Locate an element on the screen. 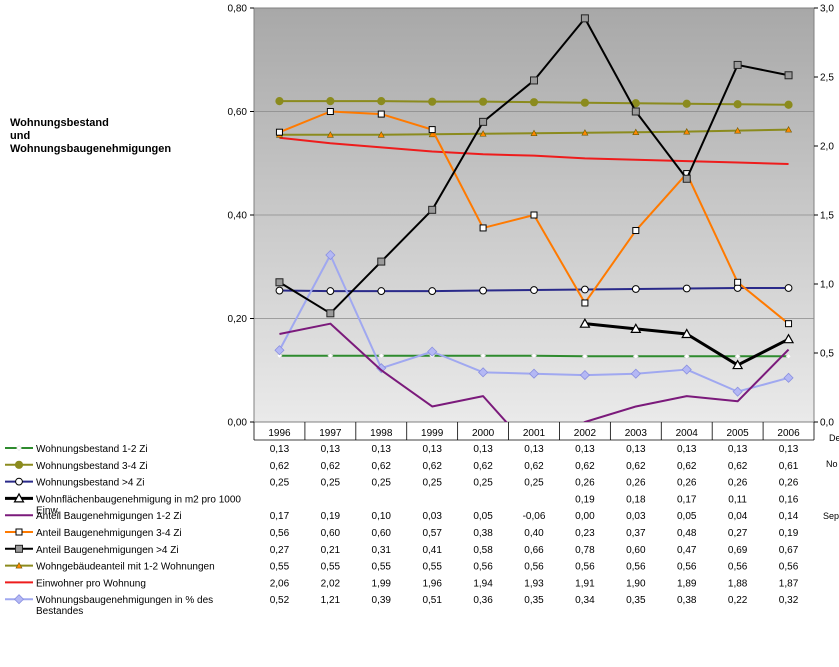  data-label: 1,89 is located at coordinates (687, 583).